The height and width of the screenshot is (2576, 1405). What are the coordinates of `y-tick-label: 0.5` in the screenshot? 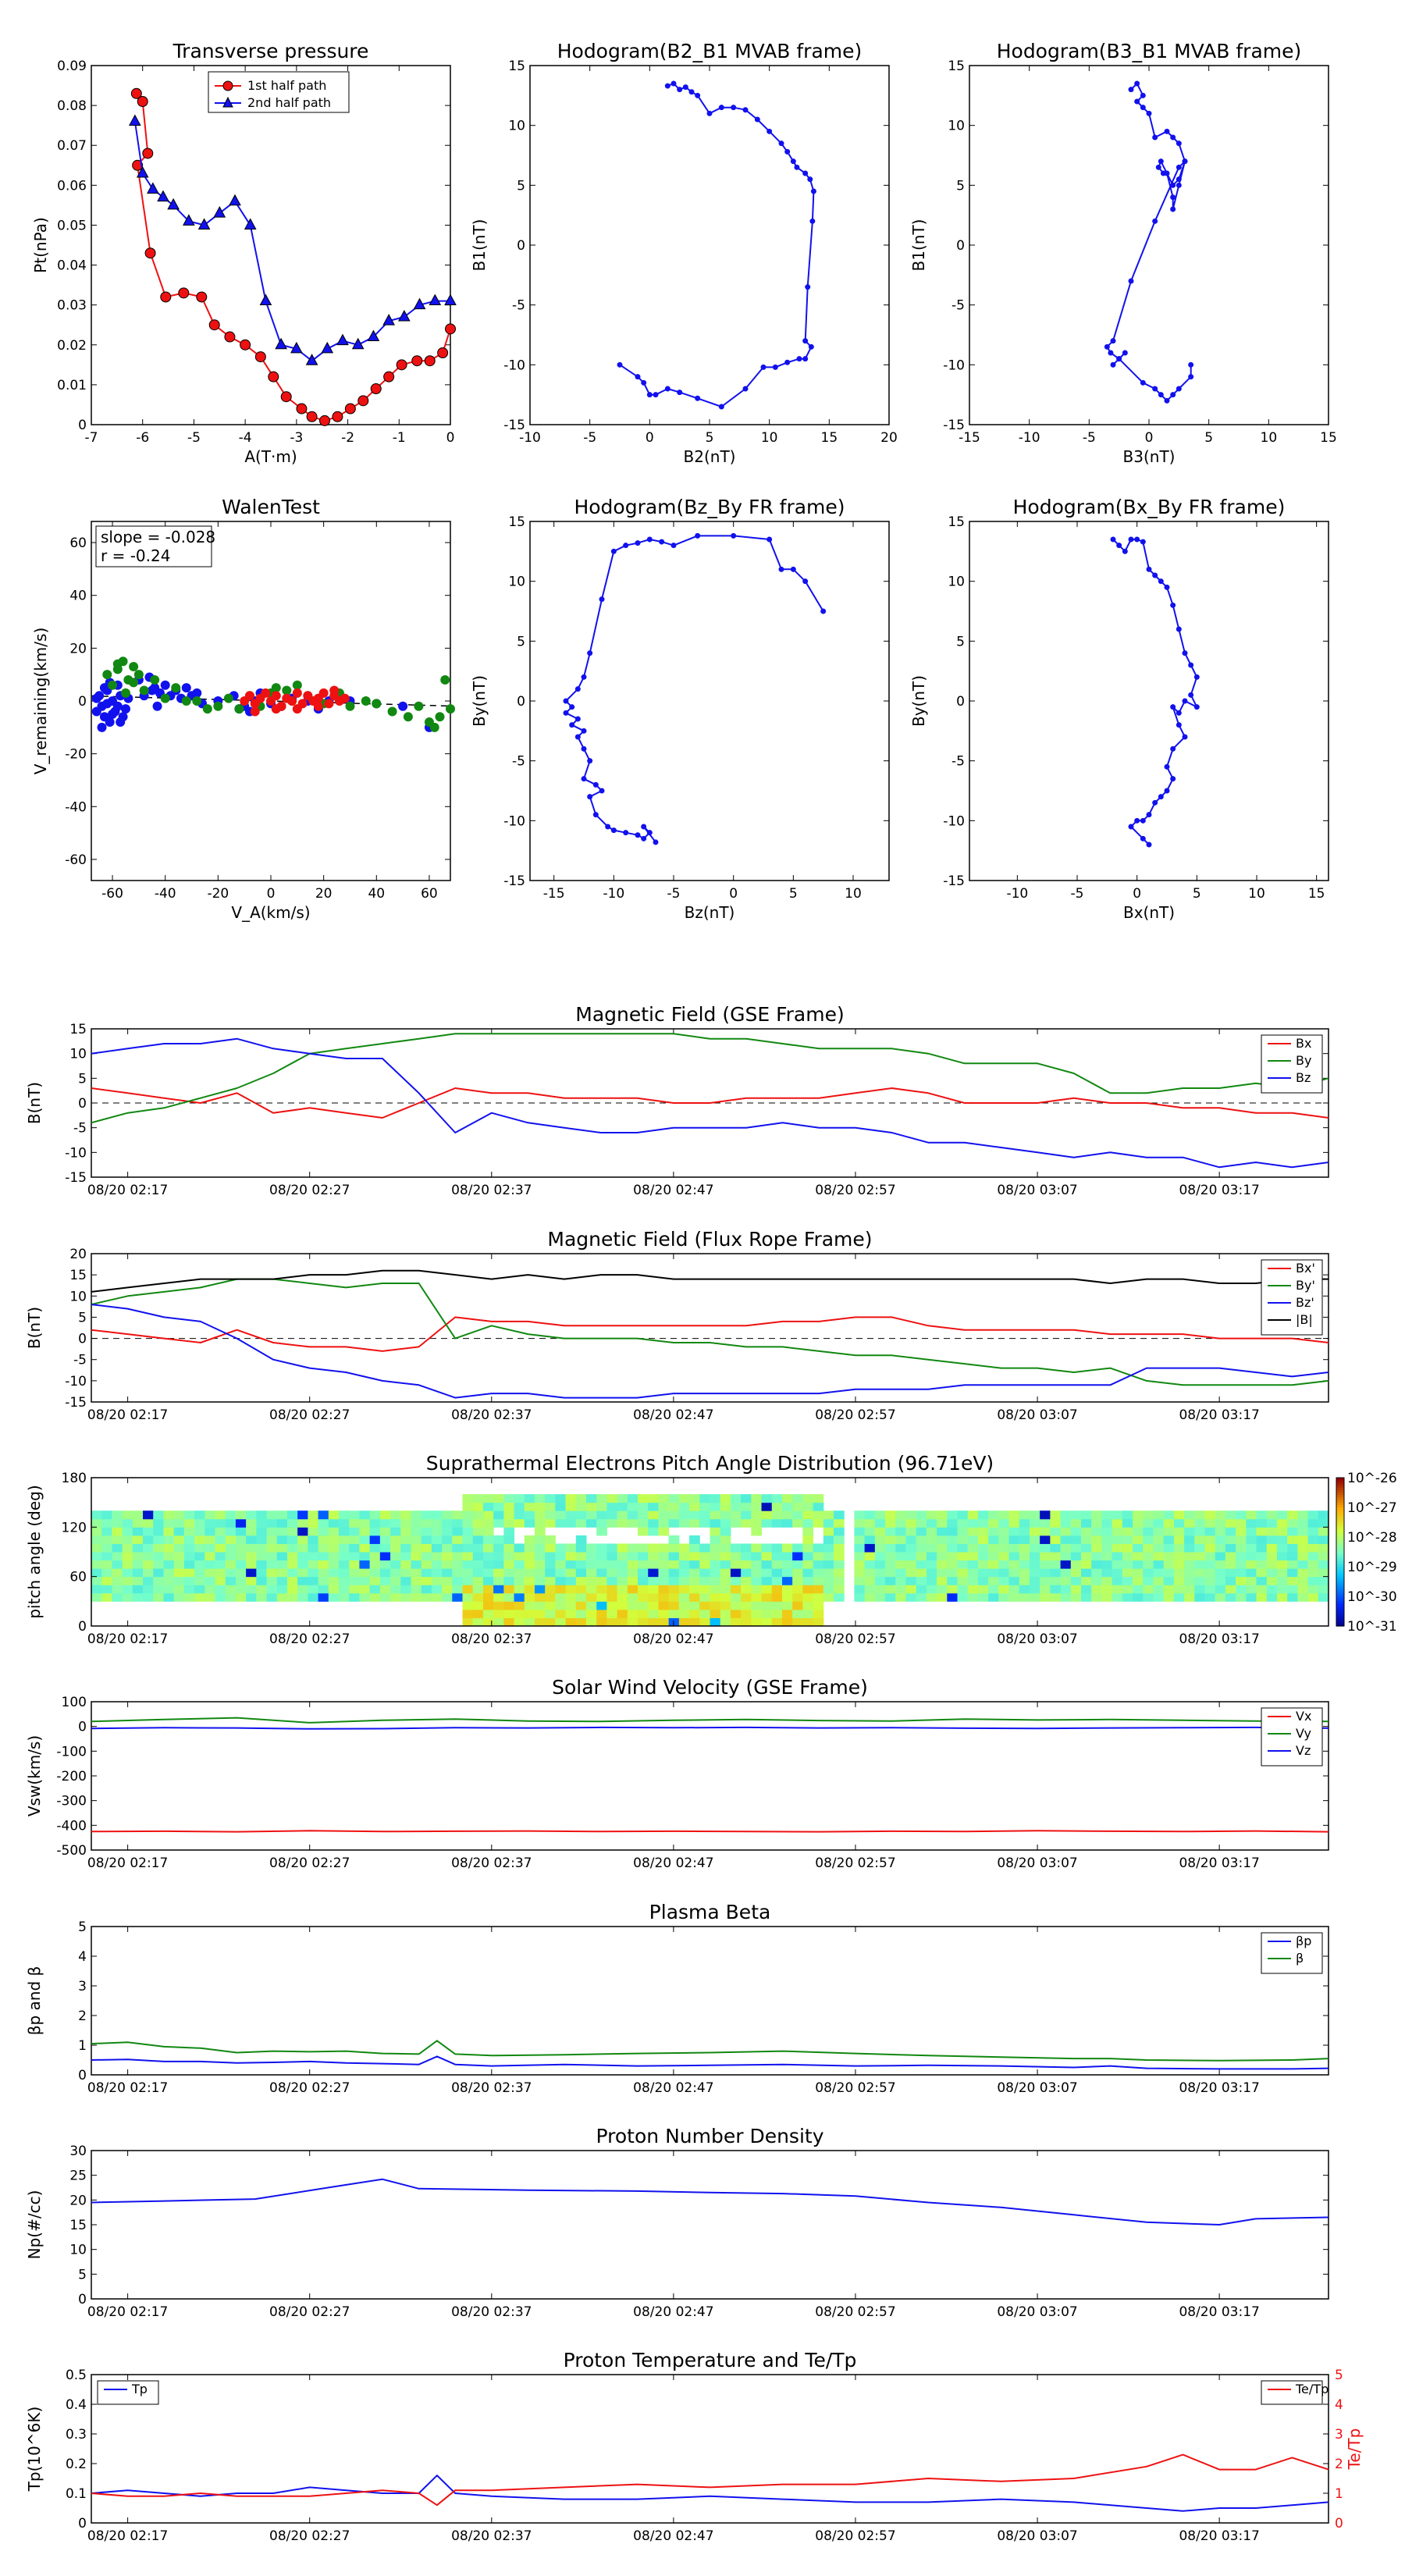 It's located at (76, 2375).